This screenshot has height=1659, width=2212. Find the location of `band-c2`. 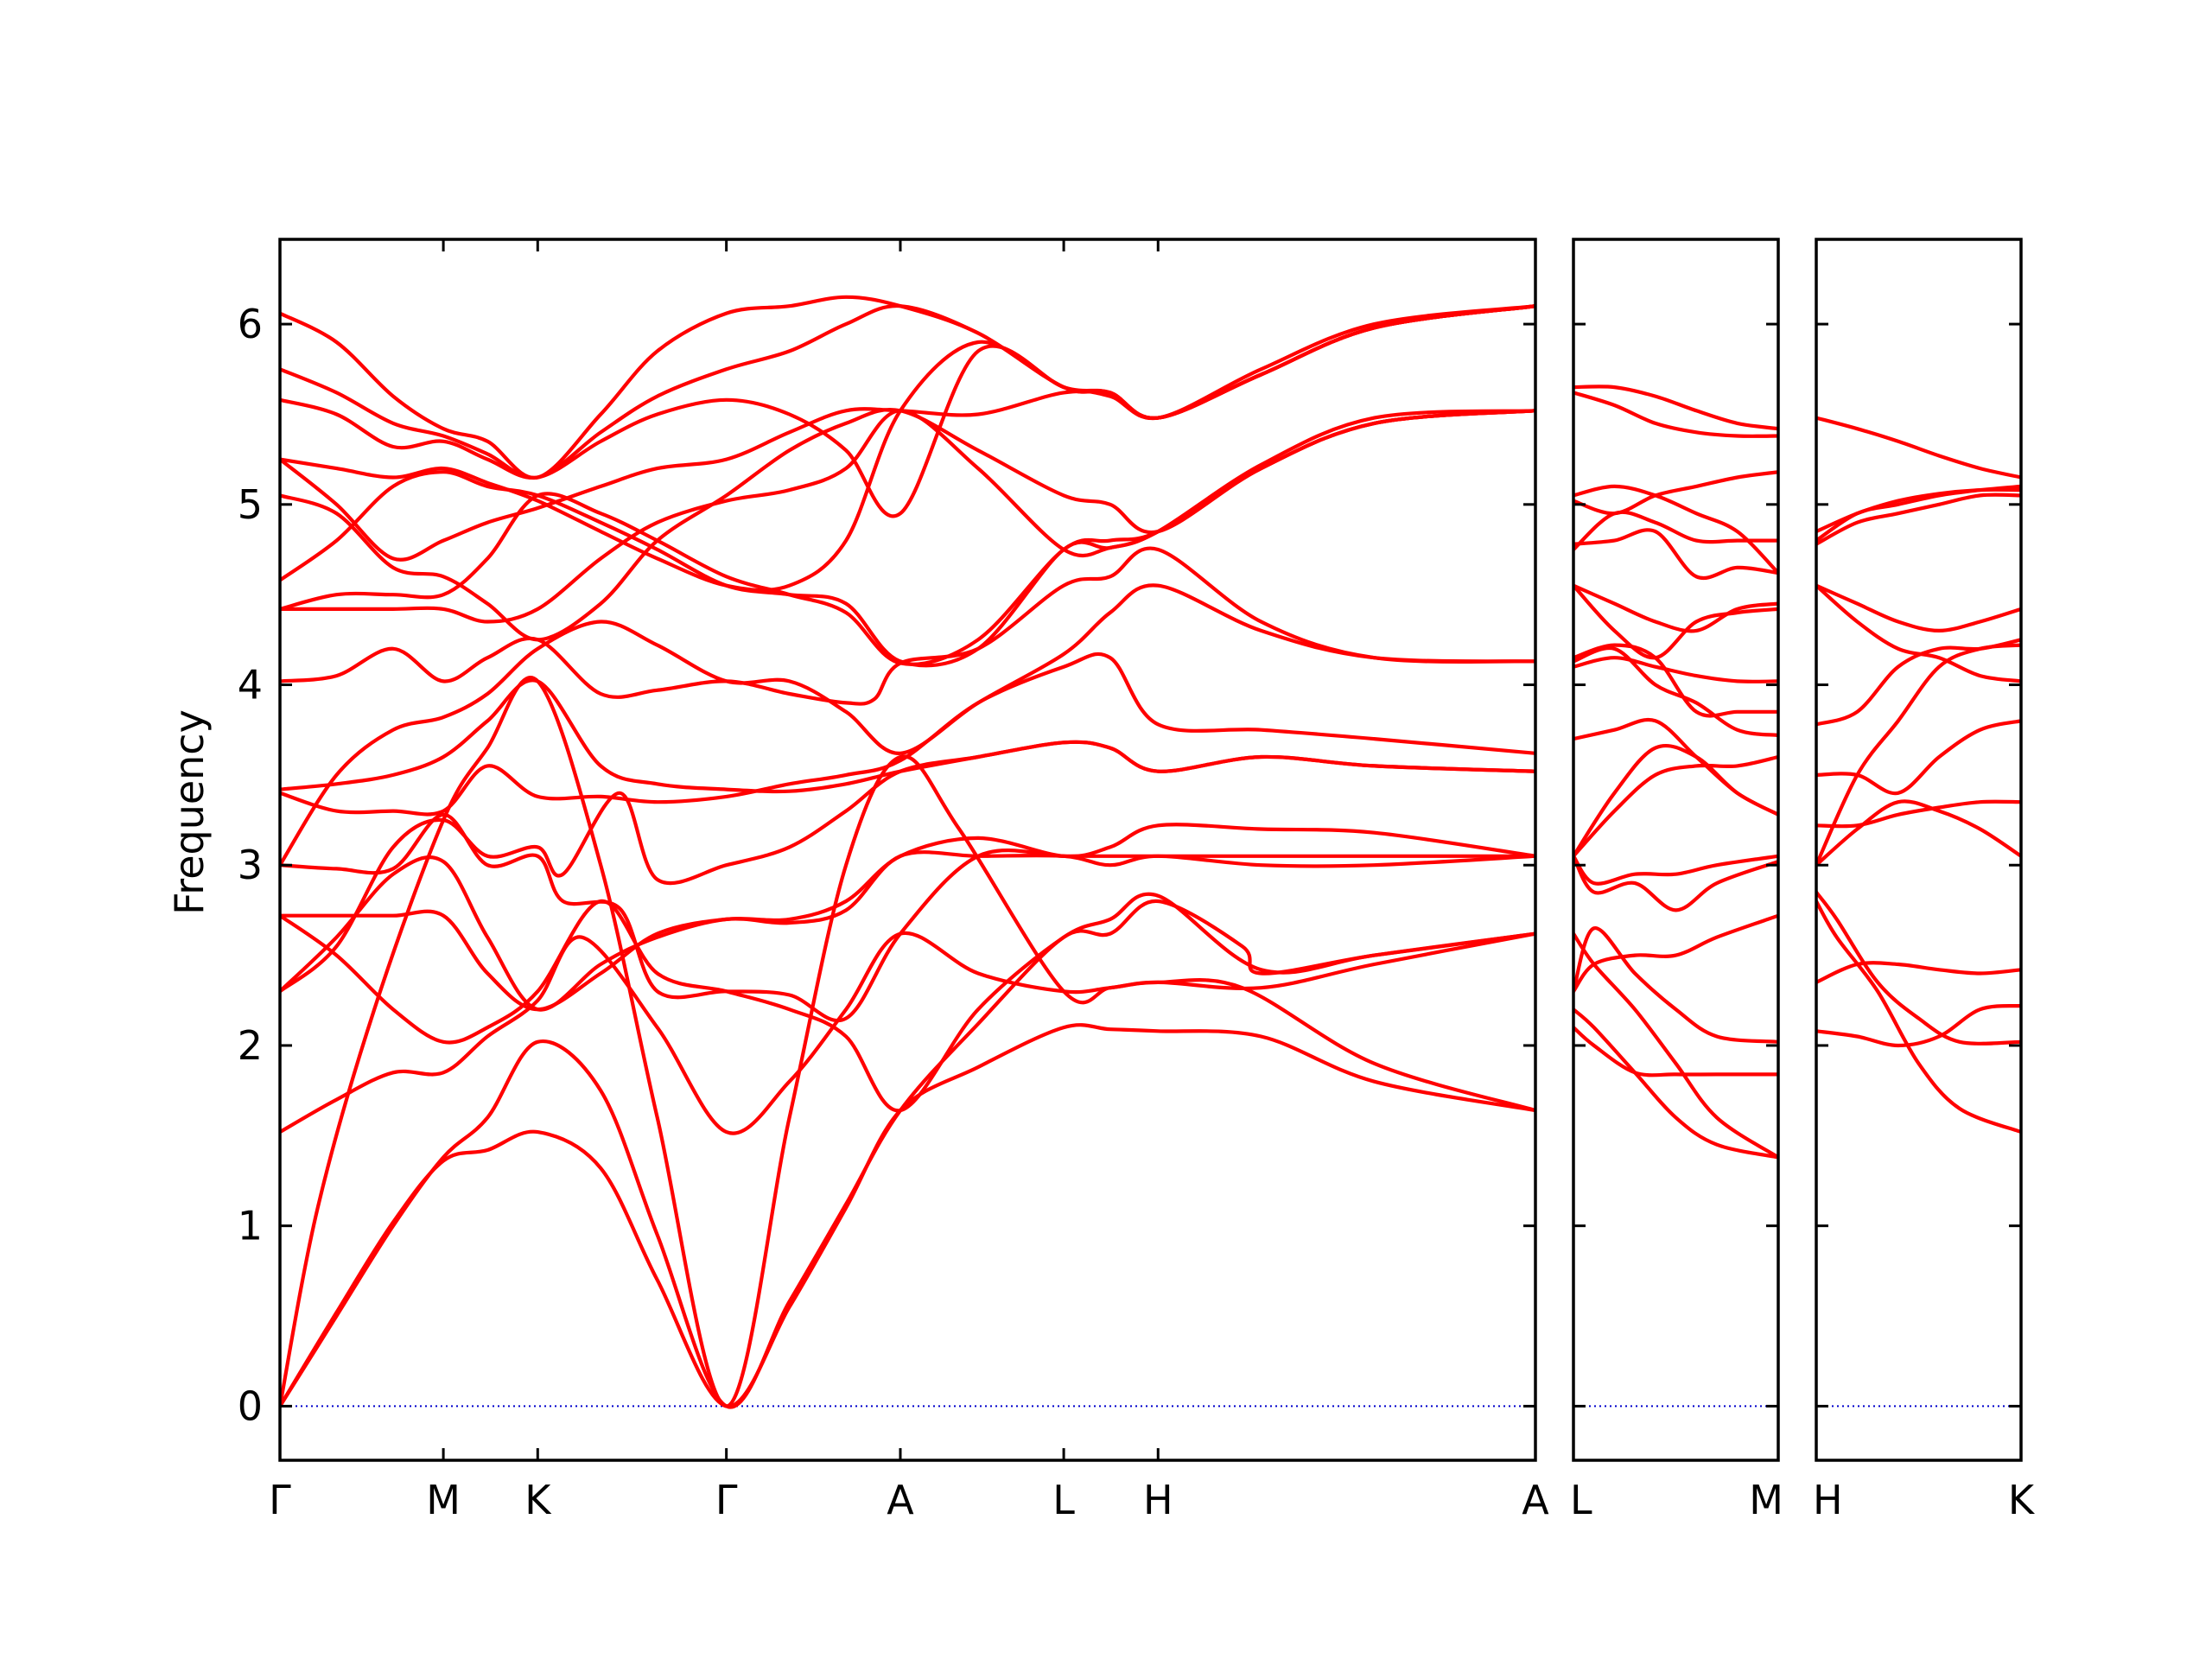

band-c2 is located at coordinates (1675, 1083).